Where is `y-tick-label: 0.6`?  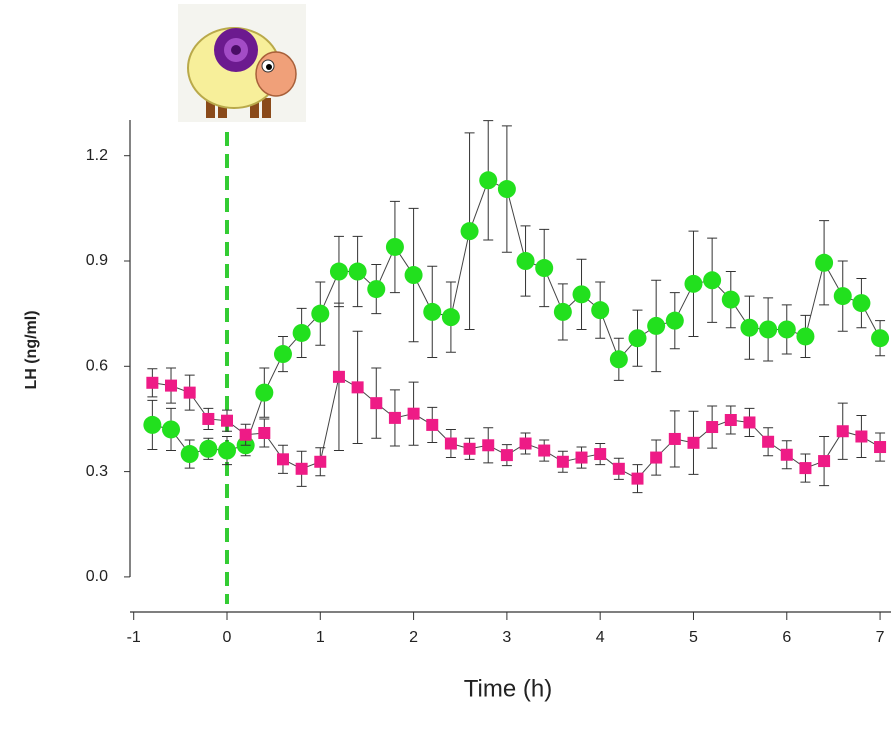 y-tick-label: 0.6 is located at coordinates (97, 366).